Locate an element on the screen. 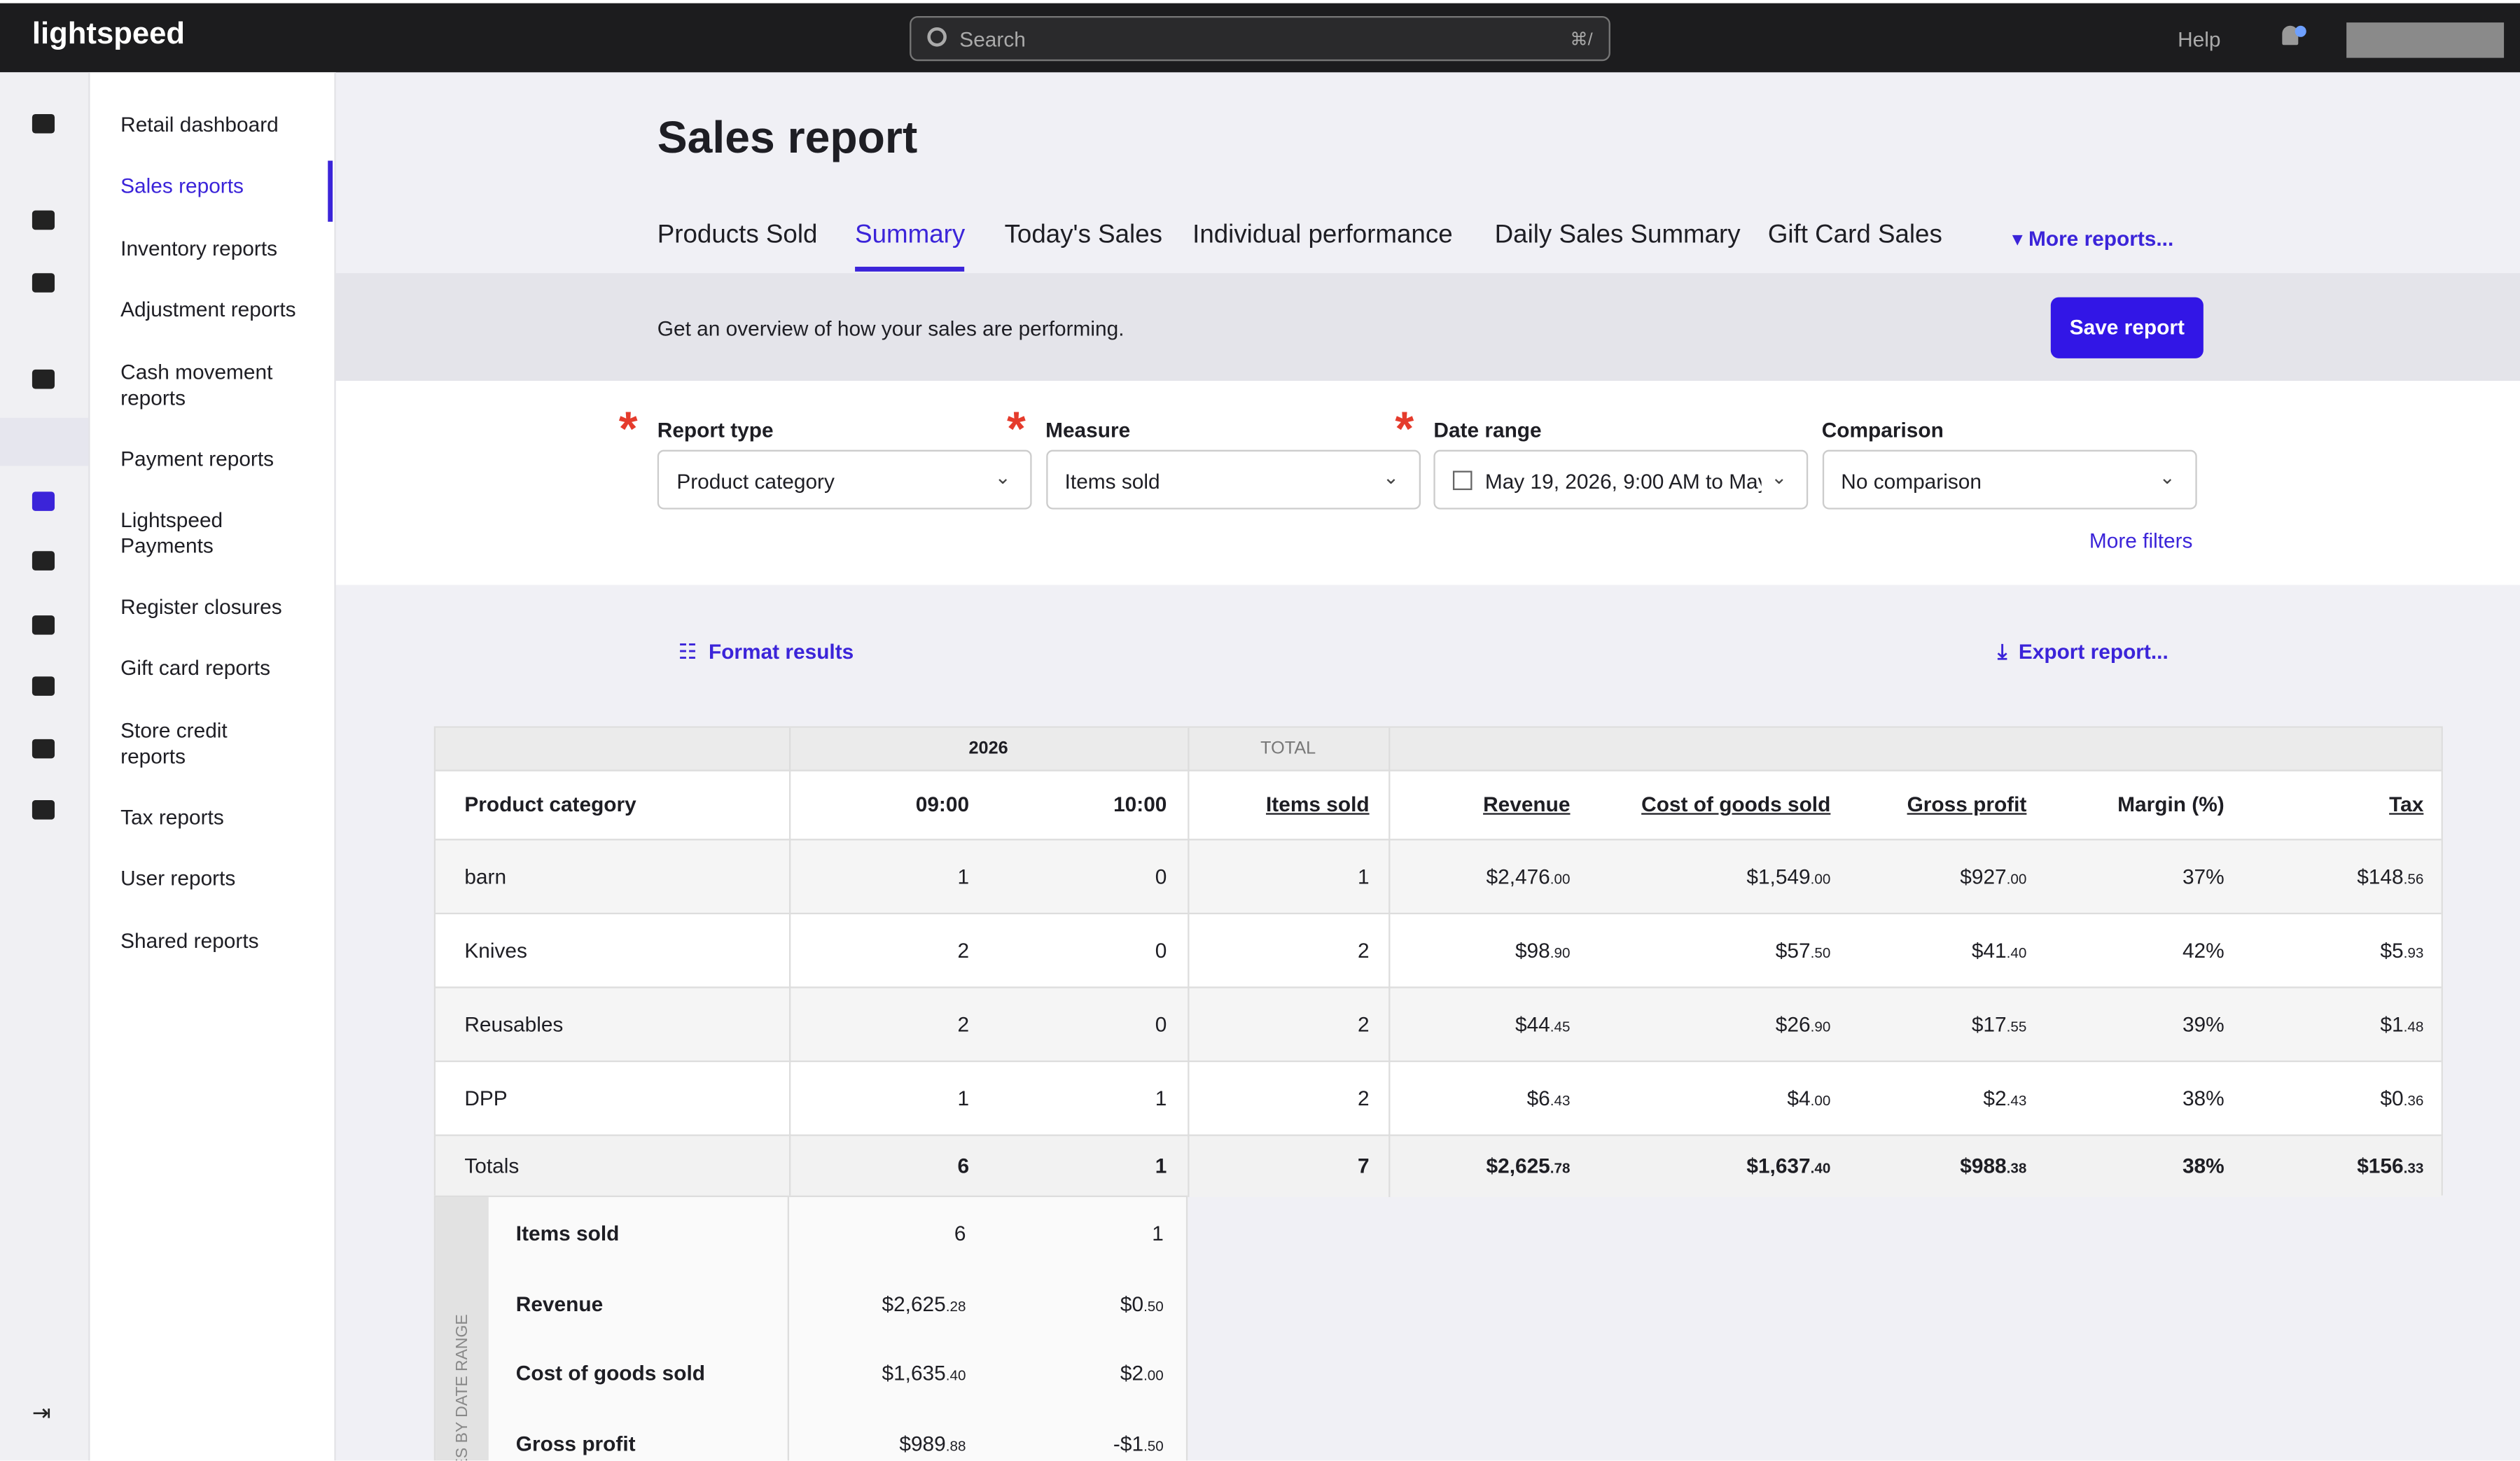 This screenshot has height=1461, width=2520. filter-label: Date range is located at coordinates (1487, 430).